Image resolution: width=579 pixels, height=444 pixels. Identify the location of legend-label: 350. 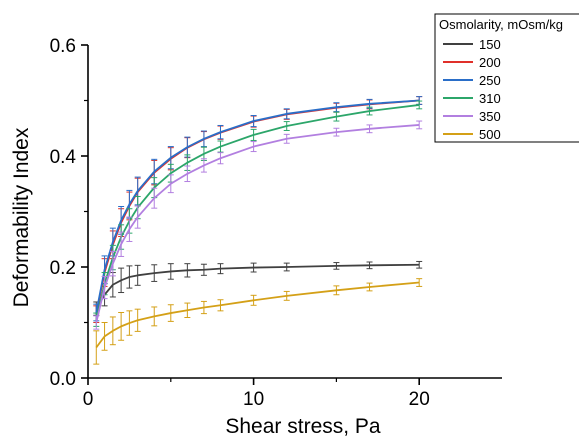
(490, 116).